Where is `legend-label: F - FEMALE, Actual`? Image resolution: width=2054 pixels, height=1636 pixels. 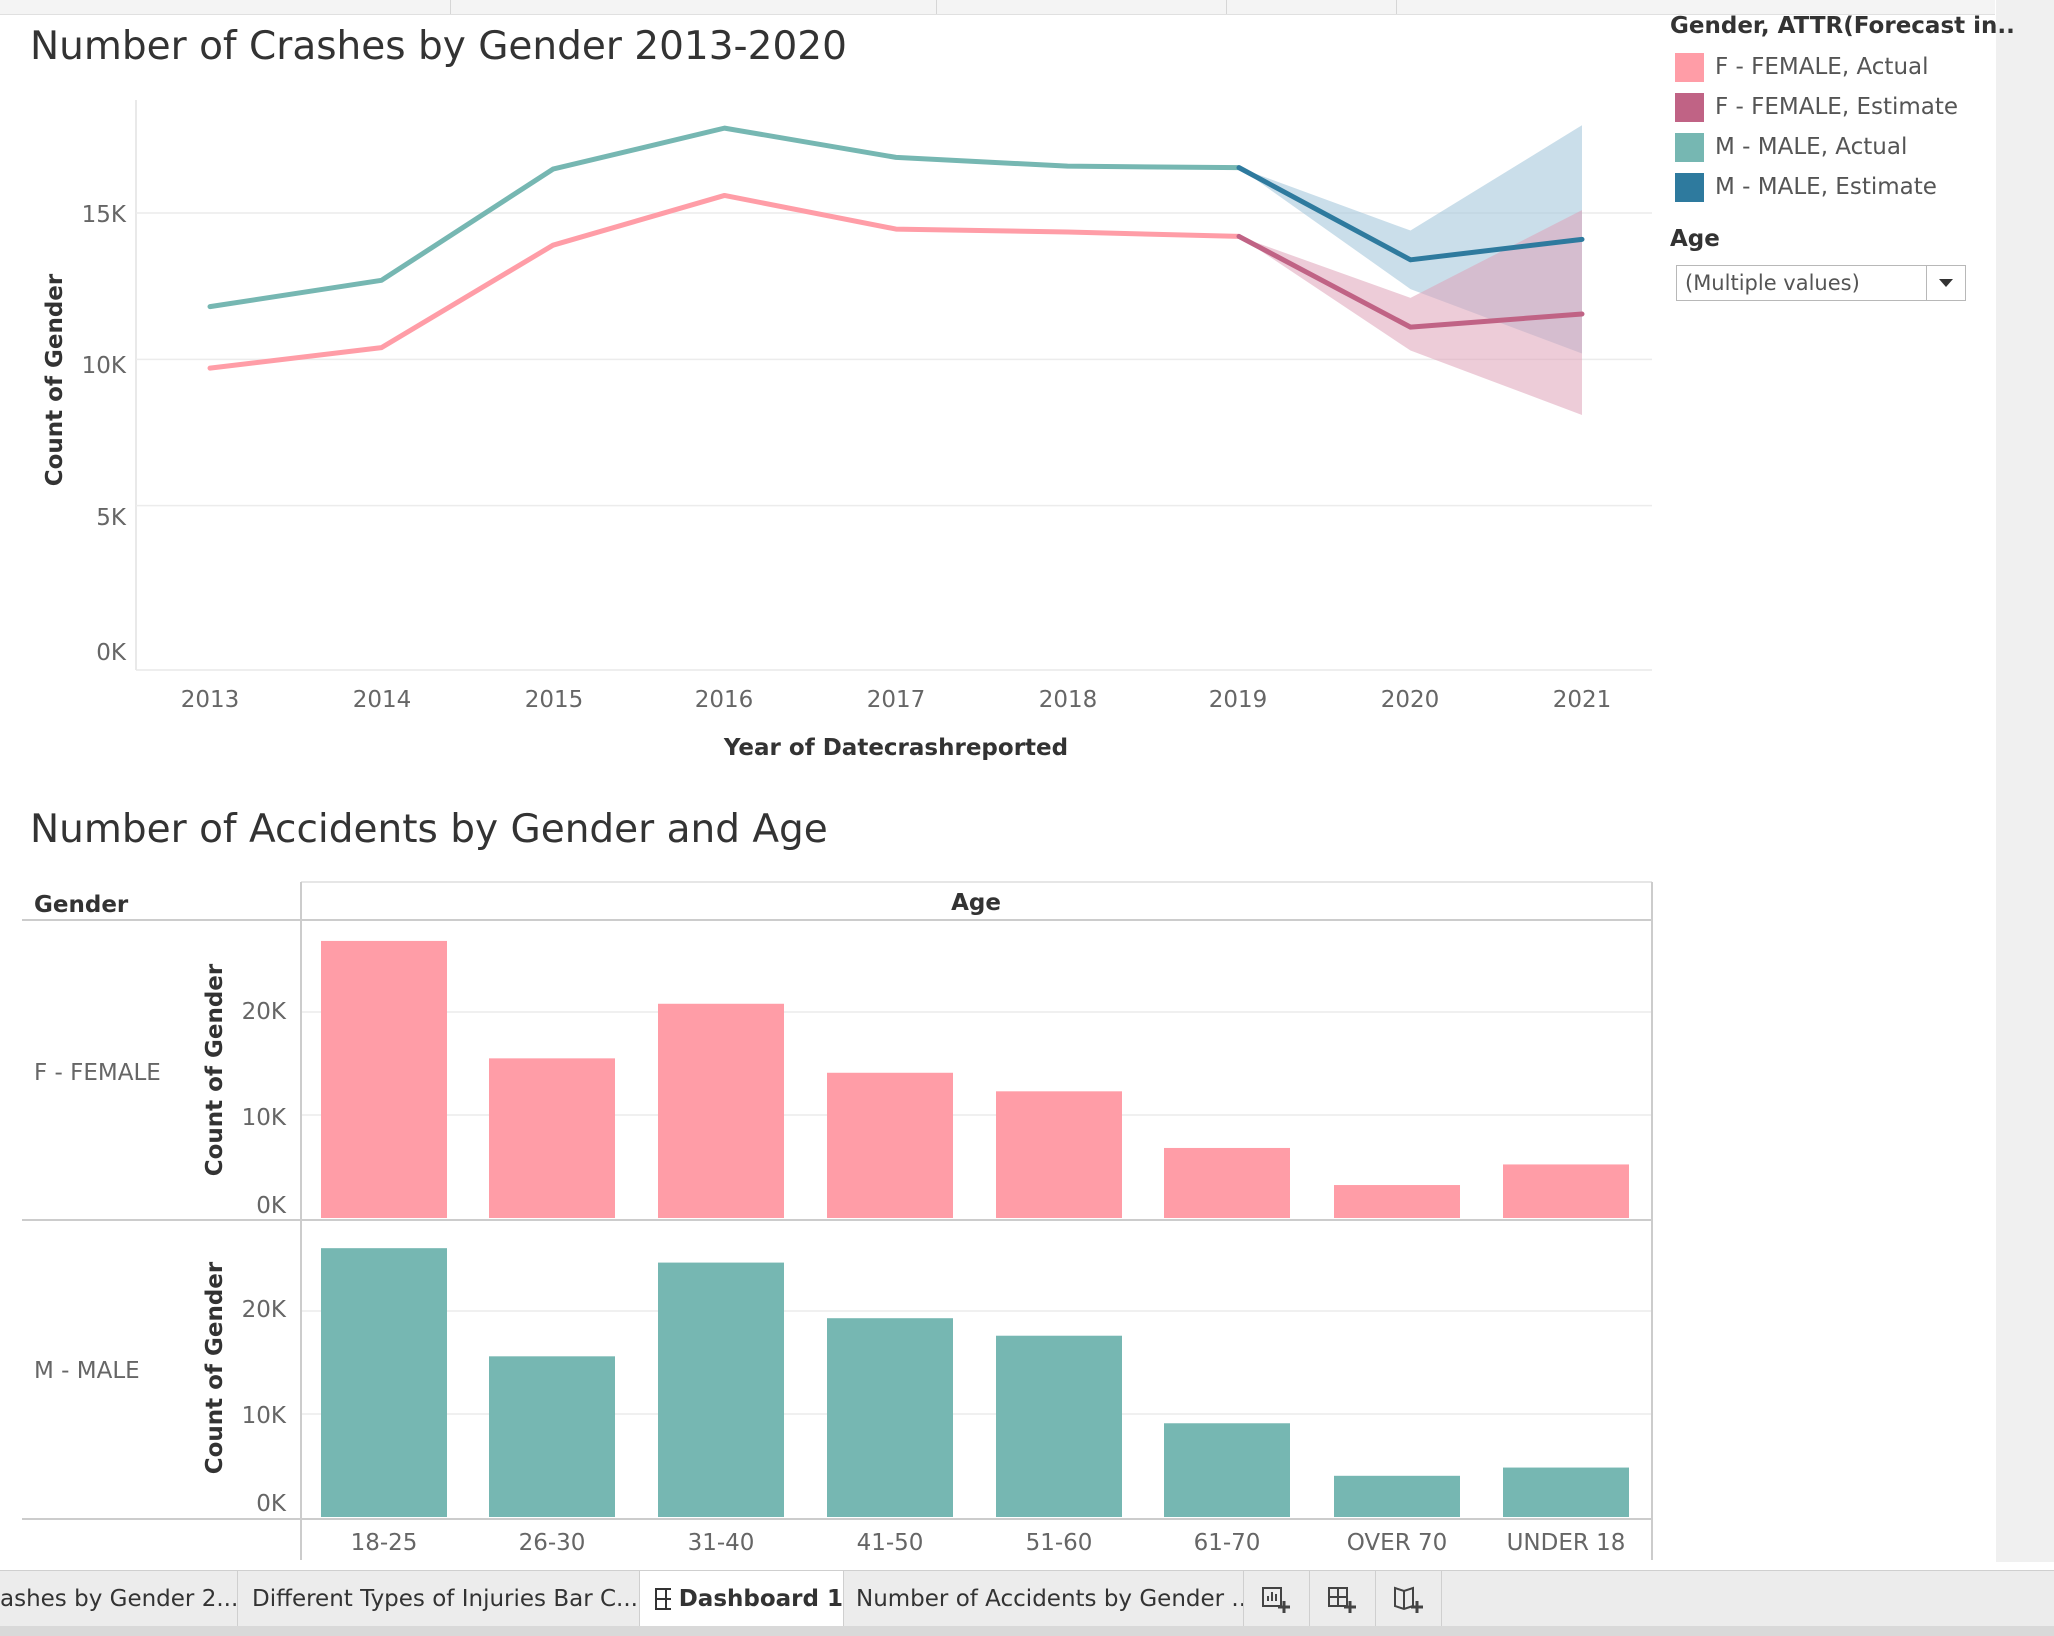 legend-label: F - FEMALE, Actual is located at coordinates (1822, 67).